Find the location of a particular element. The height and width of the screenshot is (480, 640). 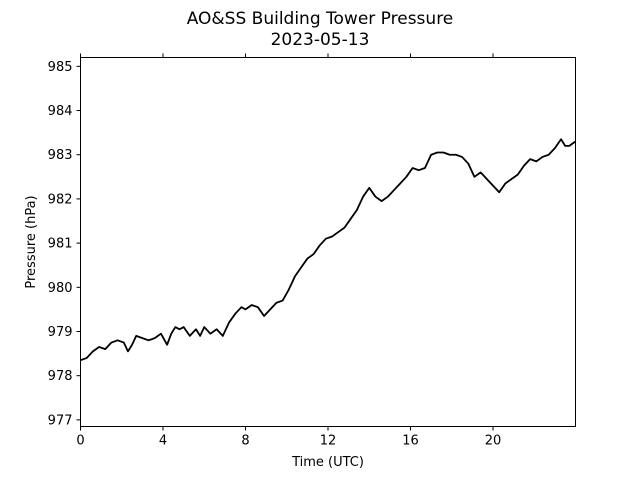

y-tick-label: 983 is located at coordinates (60, 155).